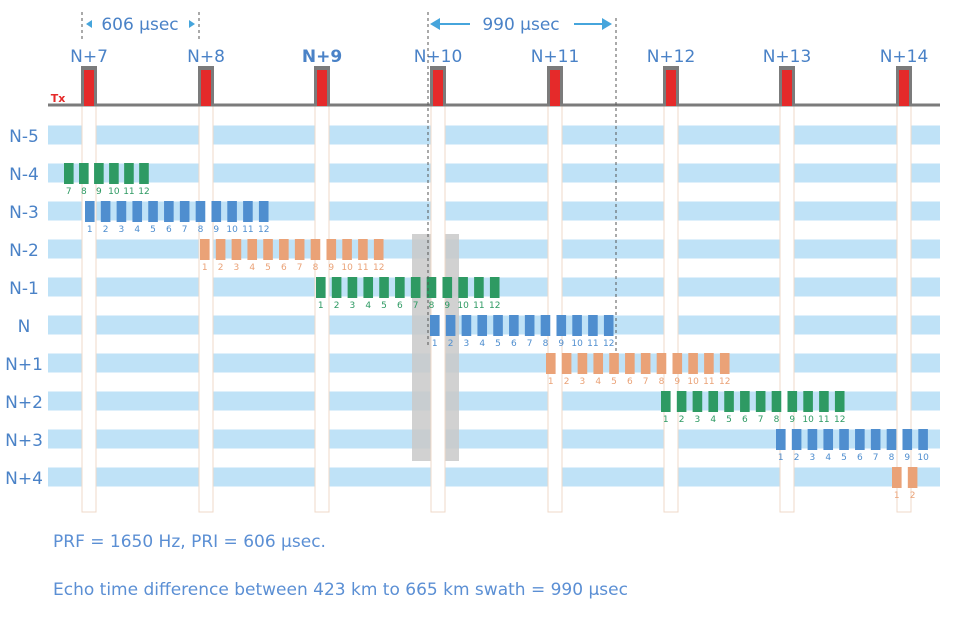 The width and height of the screenshot is (960, 640). I want to click on pulse-label: N+7, so click(89, 57).